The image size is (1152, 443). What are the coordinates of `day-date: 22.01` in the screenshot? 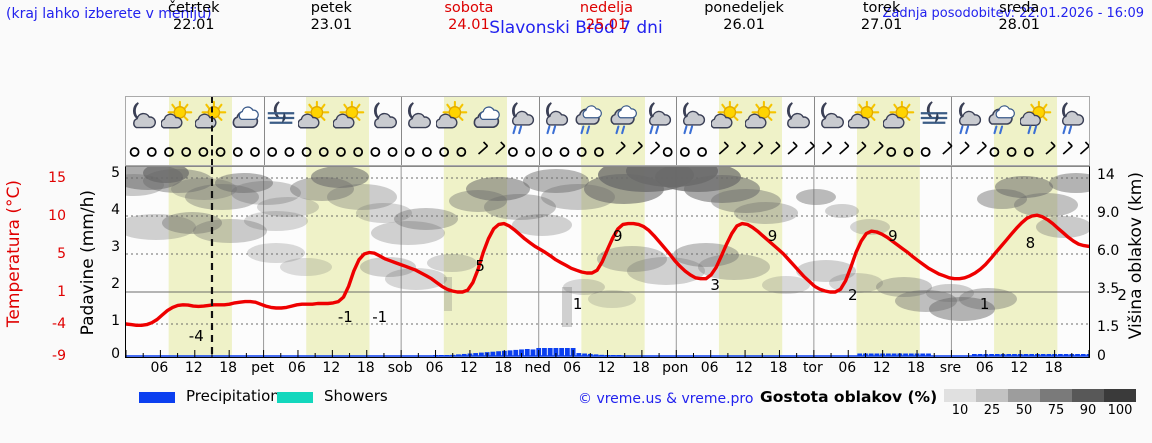 It's located at (194, 25).